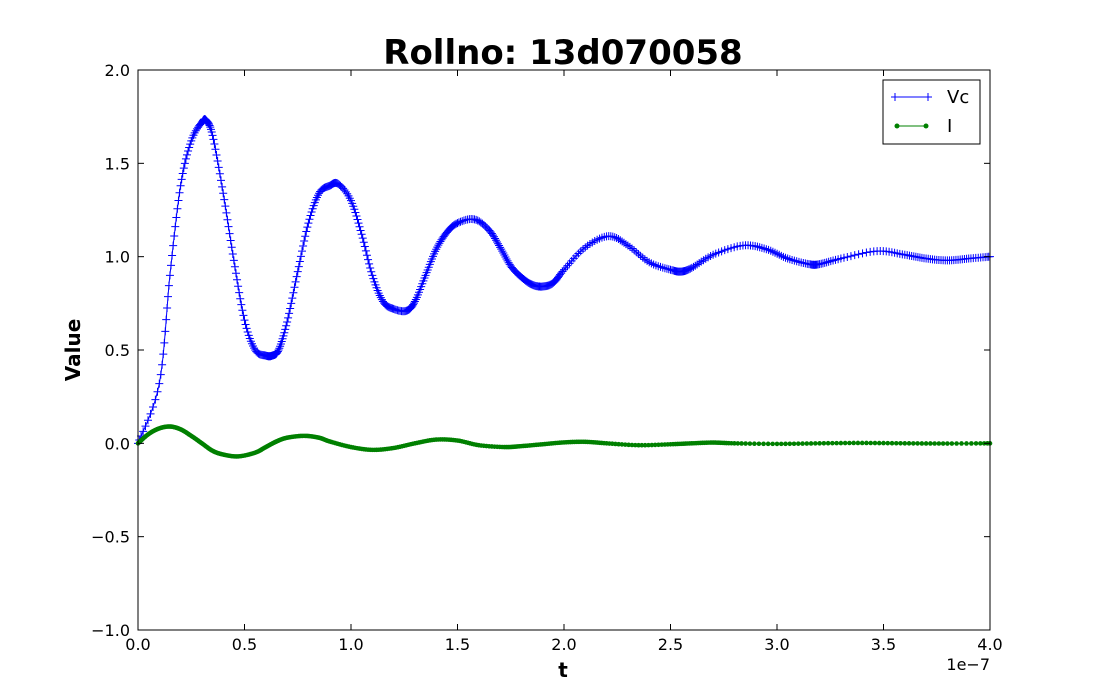 Image resolution: width=1100 pixels, height=700 pixels. Describe the element at coordinates (350, 644) in the screenshot. I see `x-tick-label-2: 1.0` at that location.